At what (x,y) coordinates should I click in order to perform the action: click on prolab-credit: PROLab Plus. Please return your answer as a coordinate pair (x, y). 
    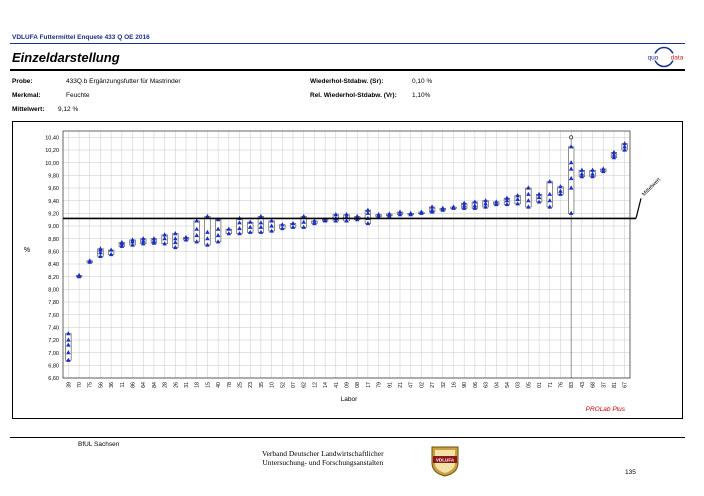
    Looking at the image, I should click on (606, 409).